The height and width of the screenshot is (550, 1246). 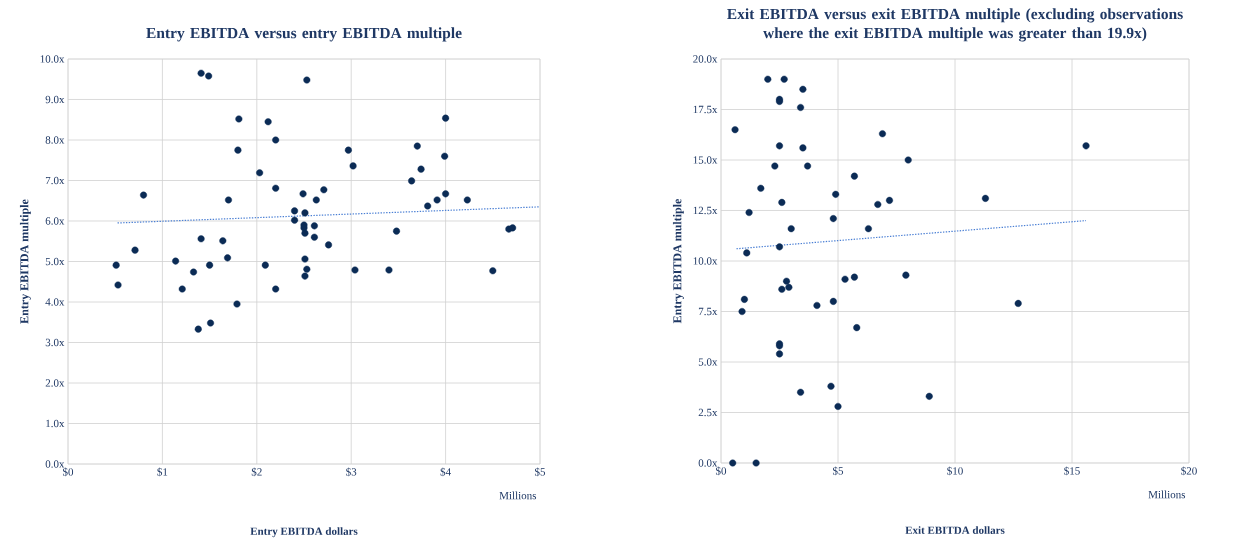 I want to click on y-tick-label: 9.0x, so click(x=55, y=99).